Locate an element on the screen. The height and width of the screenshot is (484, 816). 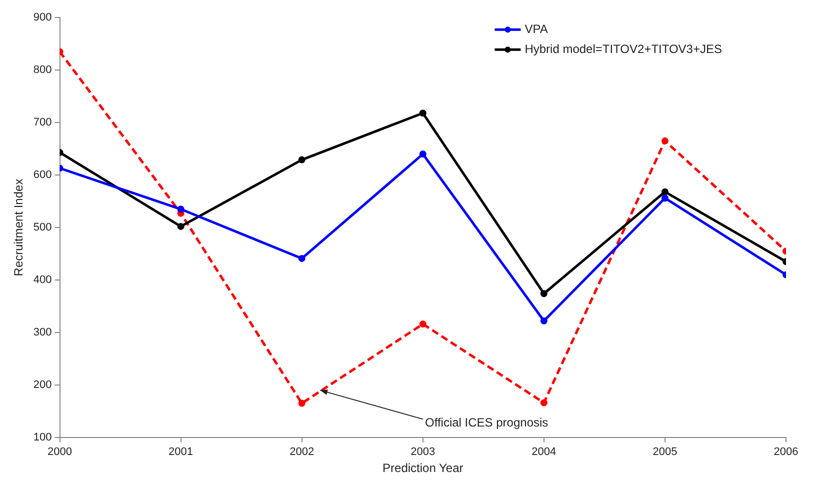
y-tick-label: 500 is located at coordinates (42, 228).